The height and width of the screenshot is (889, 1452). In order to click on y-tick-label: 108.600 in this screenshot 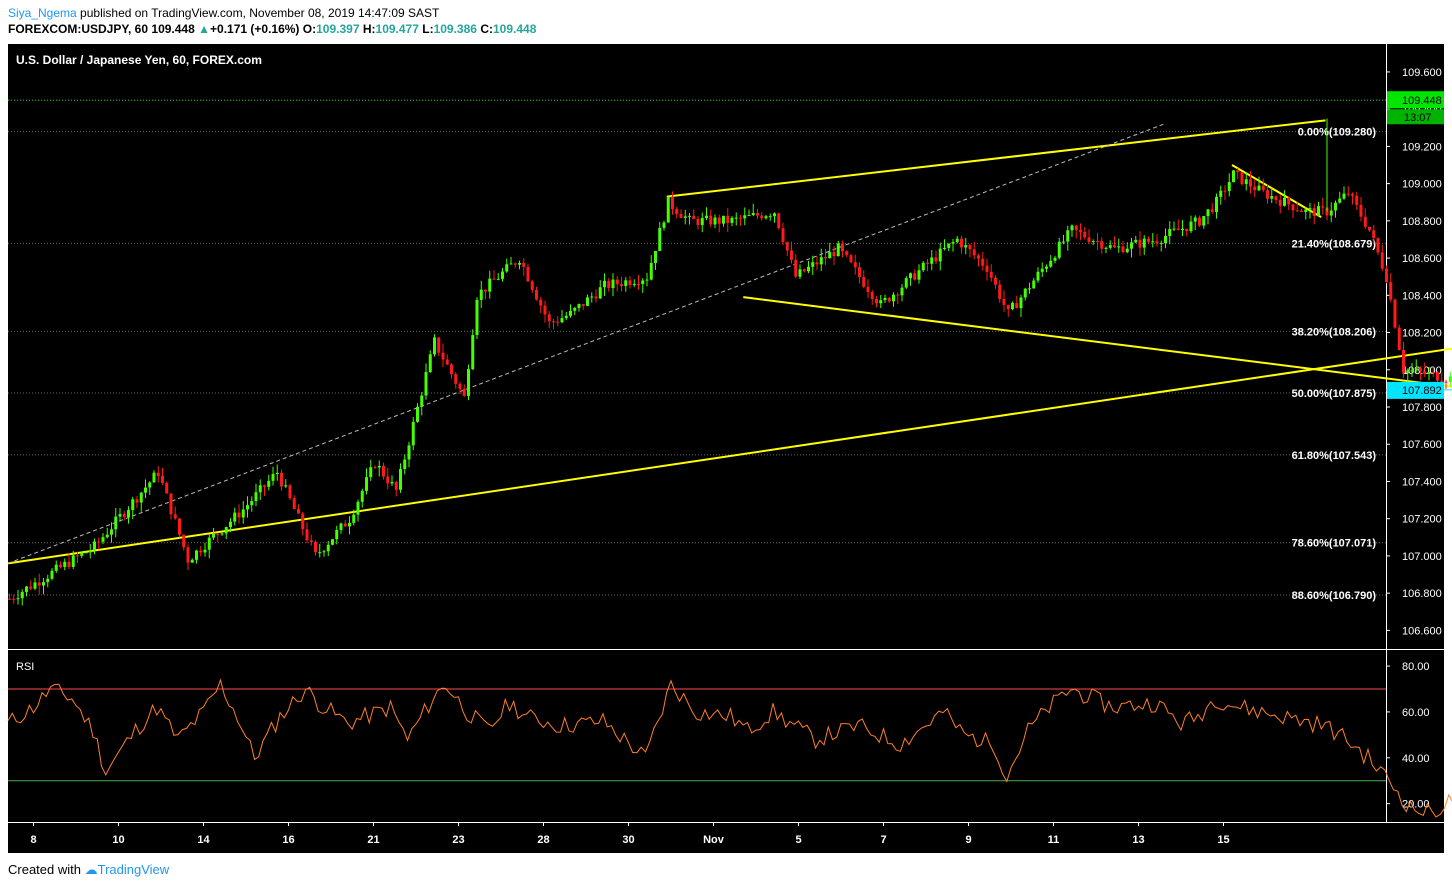, I will do `click(1422, 259)`.